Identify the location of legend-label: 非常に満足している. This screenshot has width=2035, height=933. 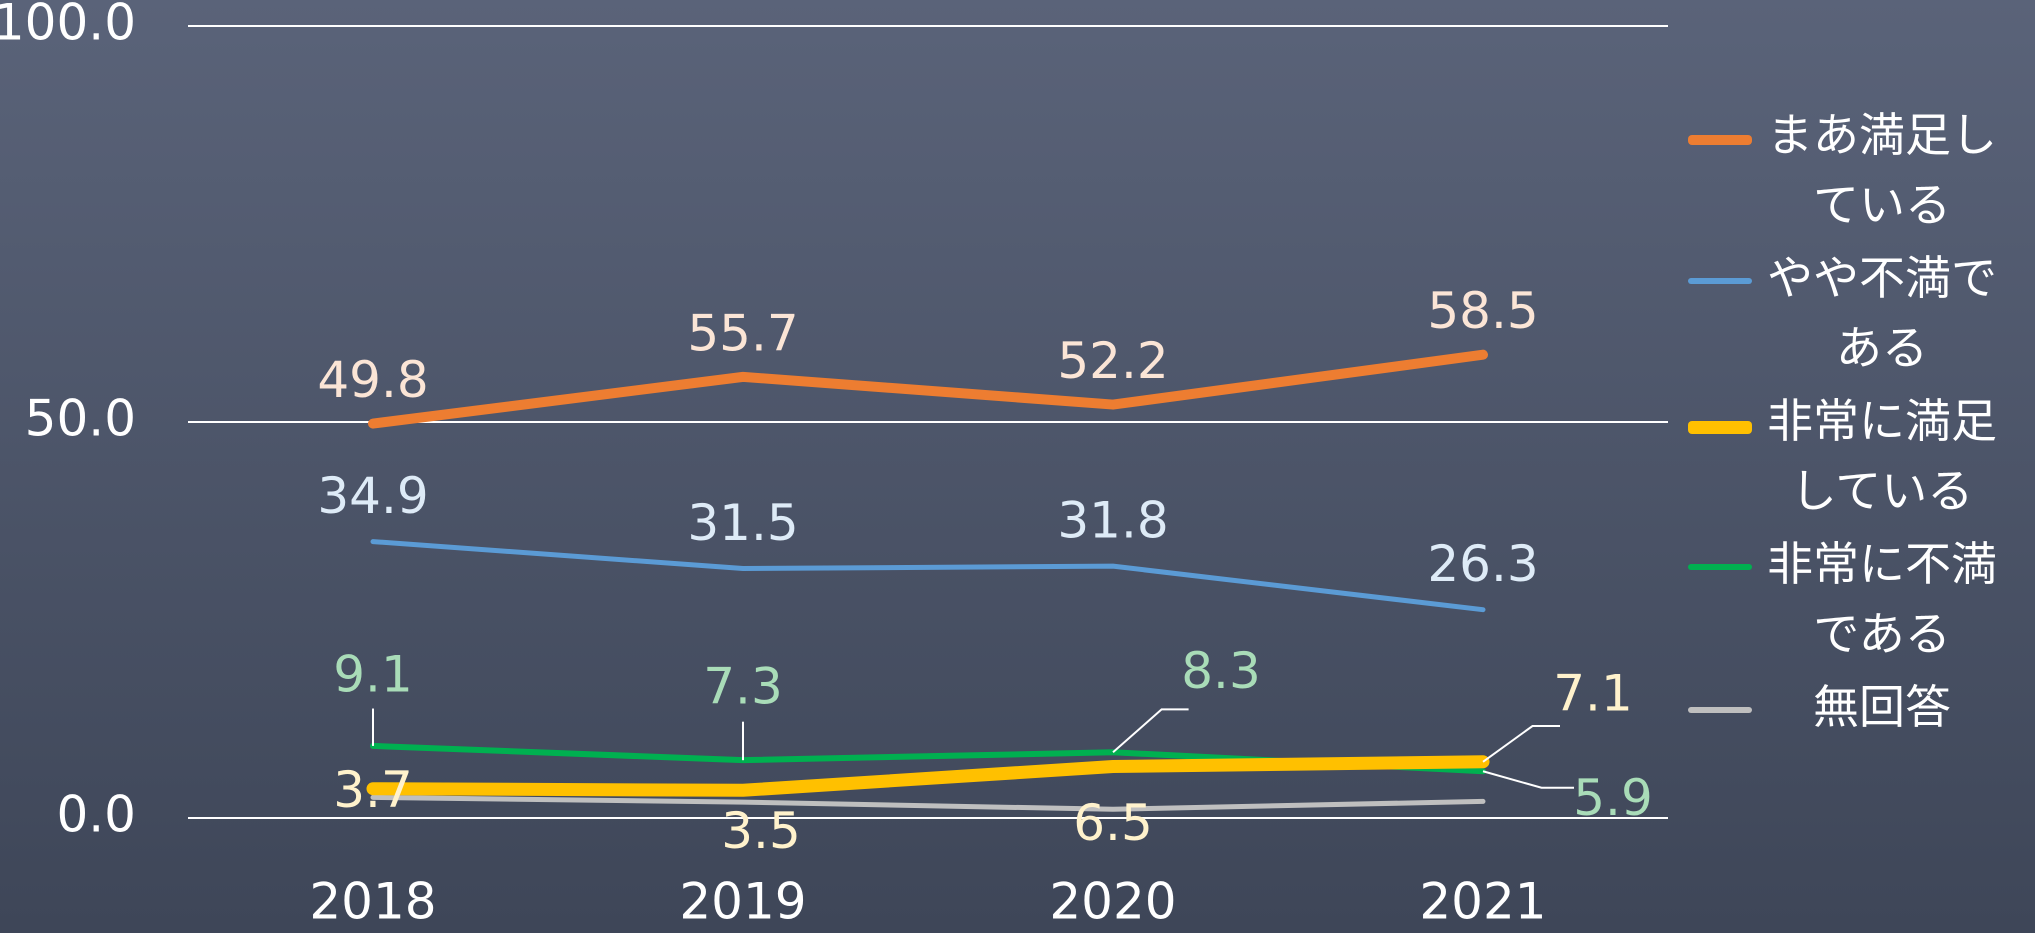
(1882, 456).